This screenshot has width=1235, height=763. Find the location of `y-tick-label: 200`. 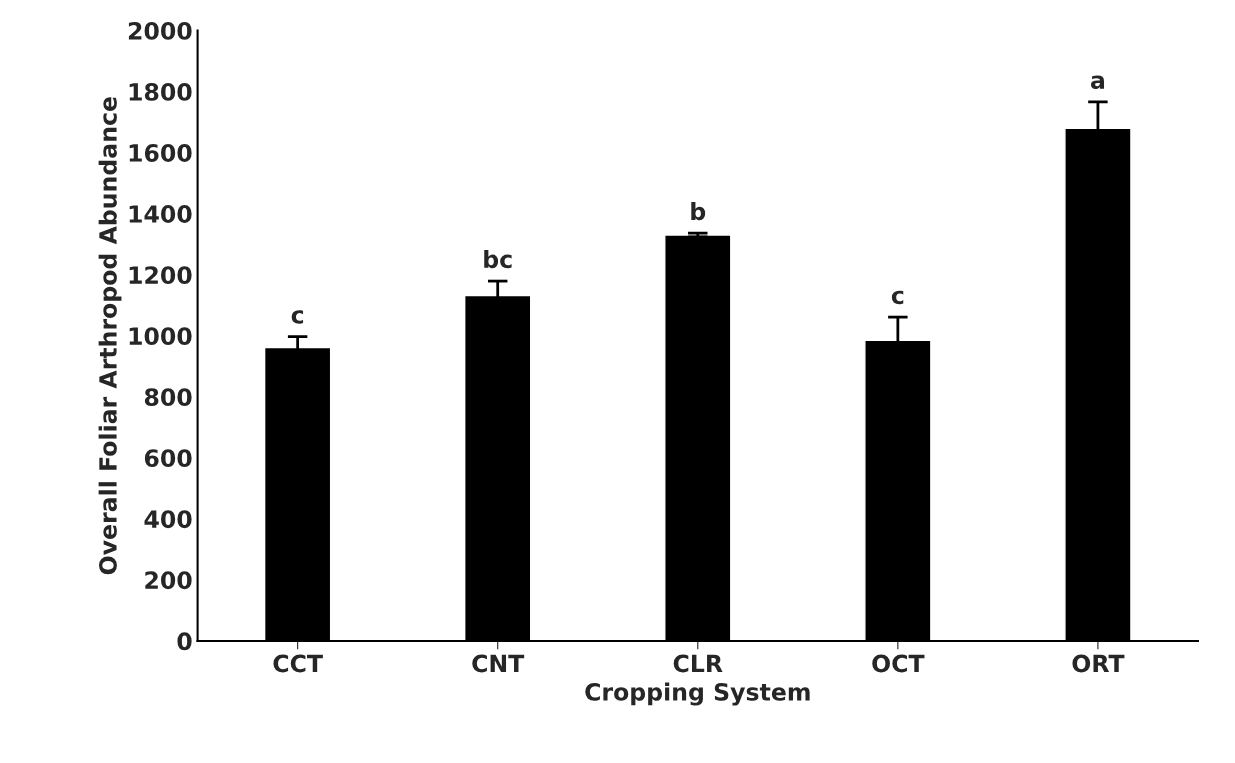

y-tick-label: 200 is located at coordinates (168, 580).